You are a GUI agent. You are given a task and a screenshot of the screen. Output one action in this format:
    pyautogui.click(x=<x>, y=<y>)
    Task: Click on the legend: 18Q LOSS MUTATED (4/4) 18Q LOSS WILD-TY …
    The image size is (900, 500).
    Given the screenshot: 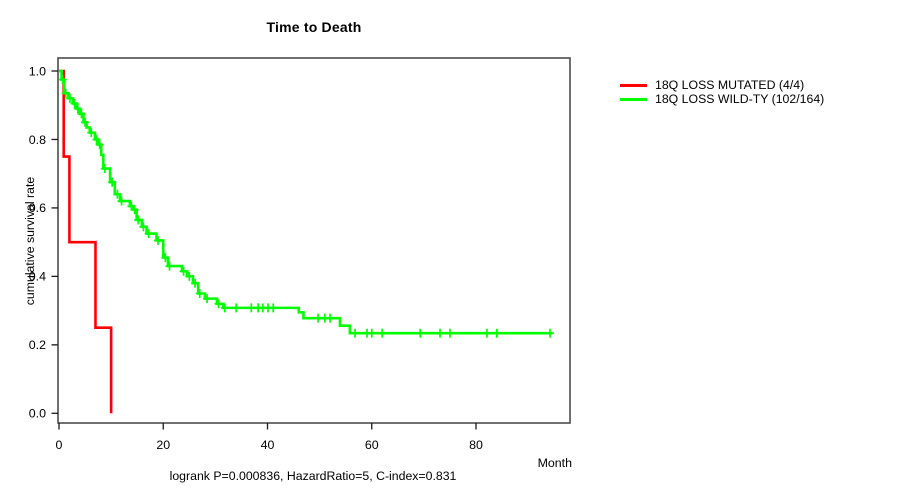 What is the action you would take?
    pyautogui.click(x=722, y=92)
    